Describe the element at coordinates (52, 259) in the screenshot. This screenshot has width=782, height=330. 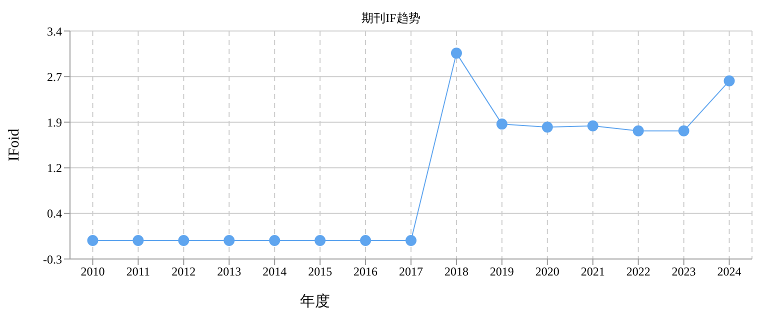
I see `y-tick-label: -0.3` at that location.